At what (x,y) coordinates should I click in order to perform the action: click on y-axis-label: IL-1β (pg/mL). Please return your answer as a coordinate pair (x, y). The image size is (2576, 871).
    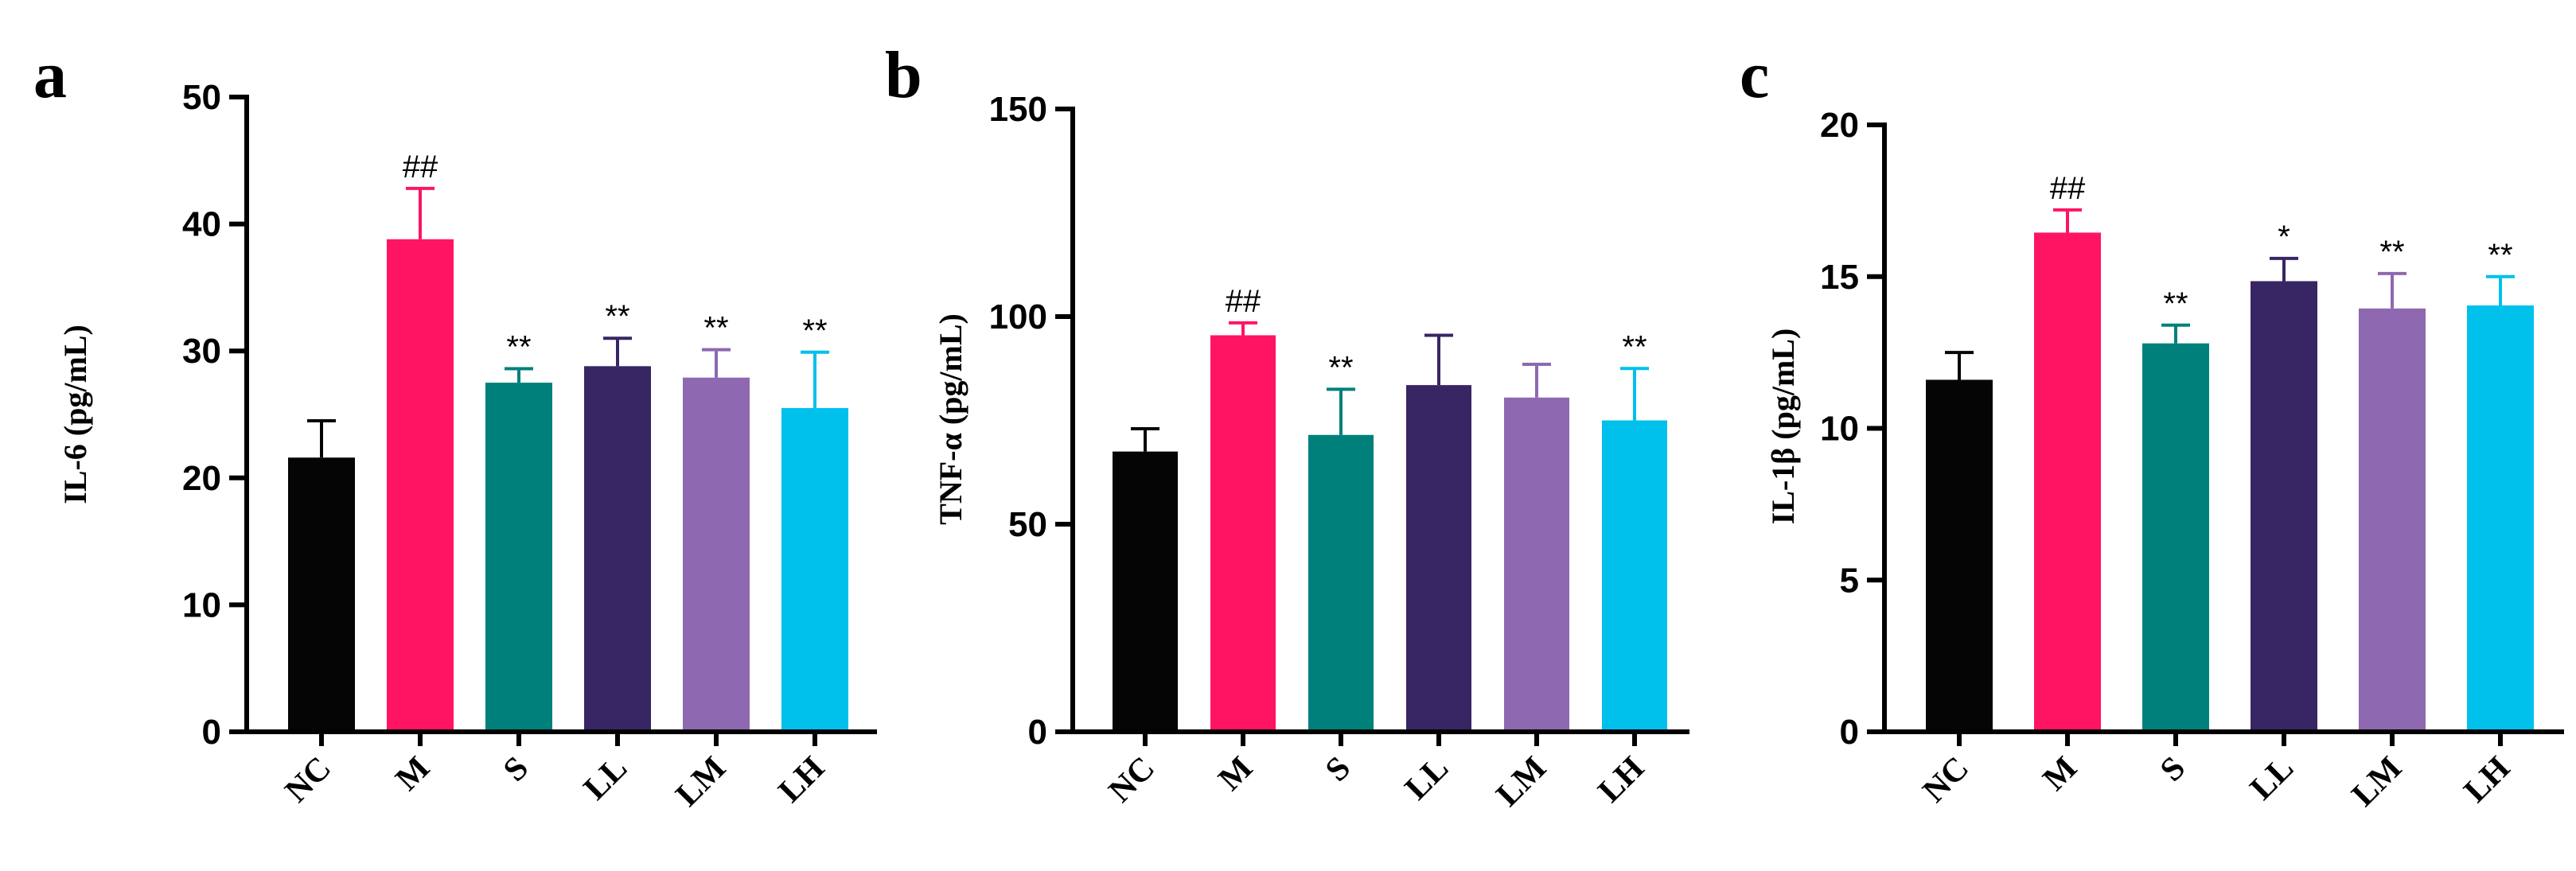
    Looking at the image, I should click on (1783, 427).